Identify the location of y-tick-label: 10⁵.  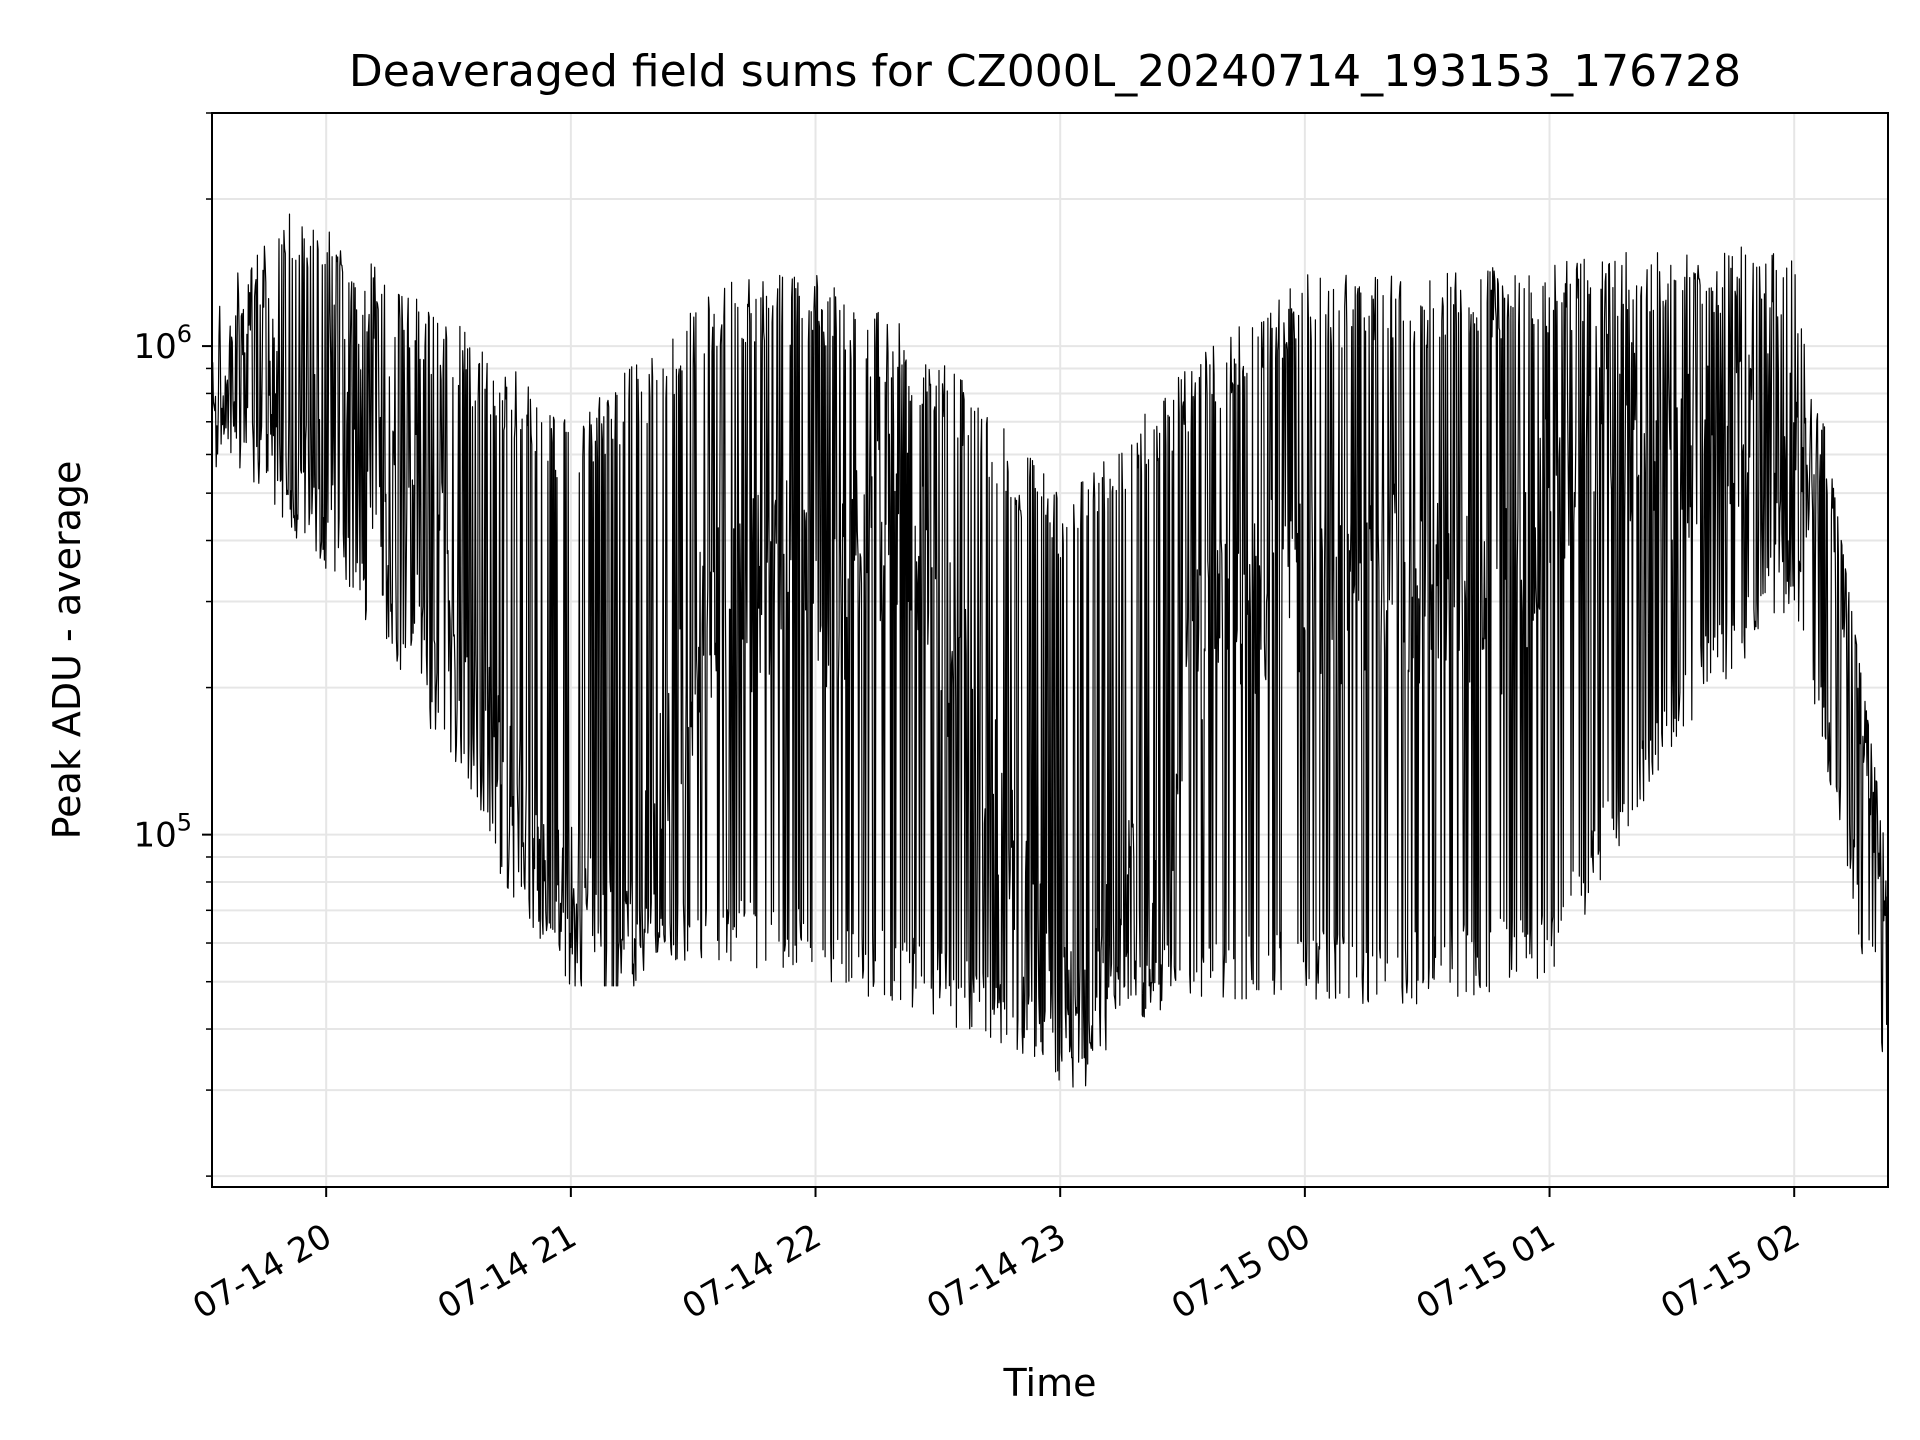
(162, 832).